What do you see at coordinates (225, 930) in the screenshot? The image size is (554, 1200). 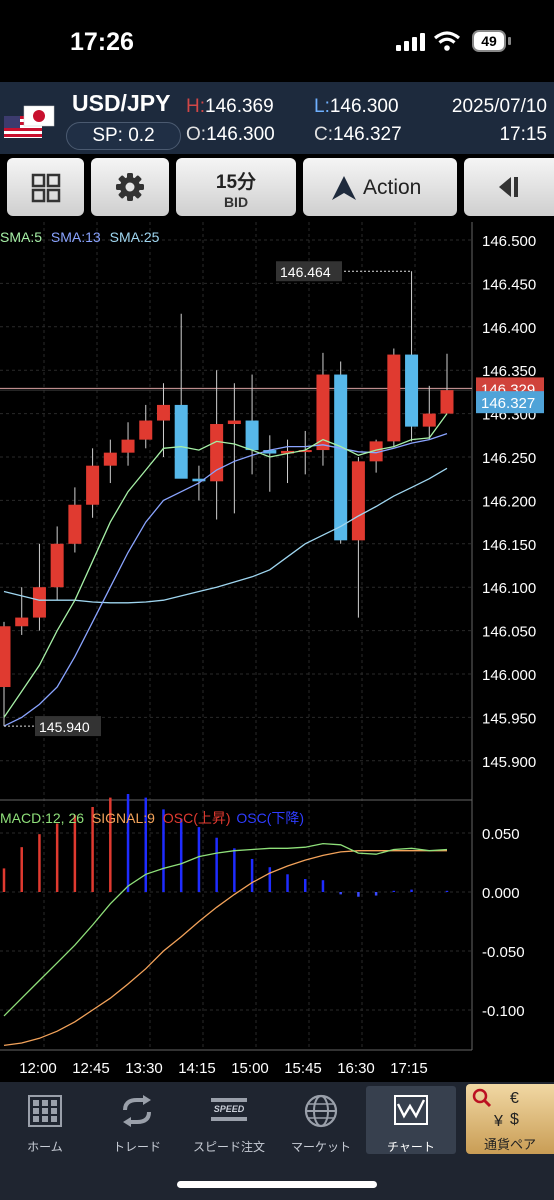 I see `macd-line` at bounding box center [225, 930].